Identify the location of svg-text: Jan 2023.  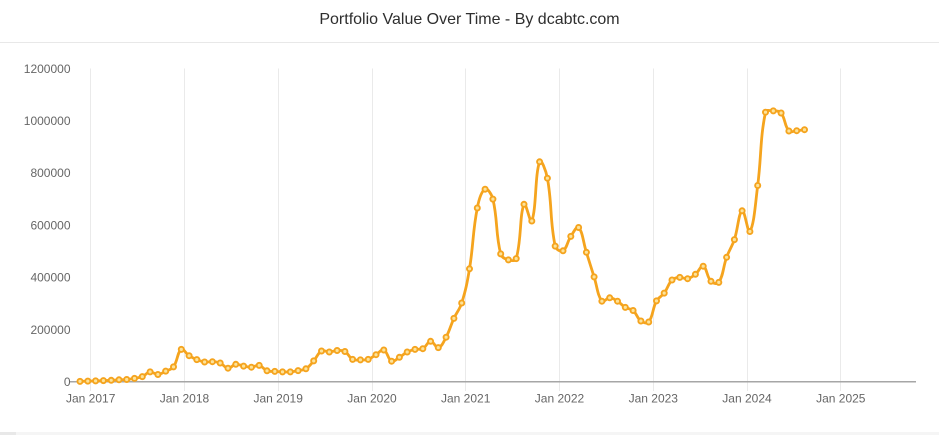
(654, 399).